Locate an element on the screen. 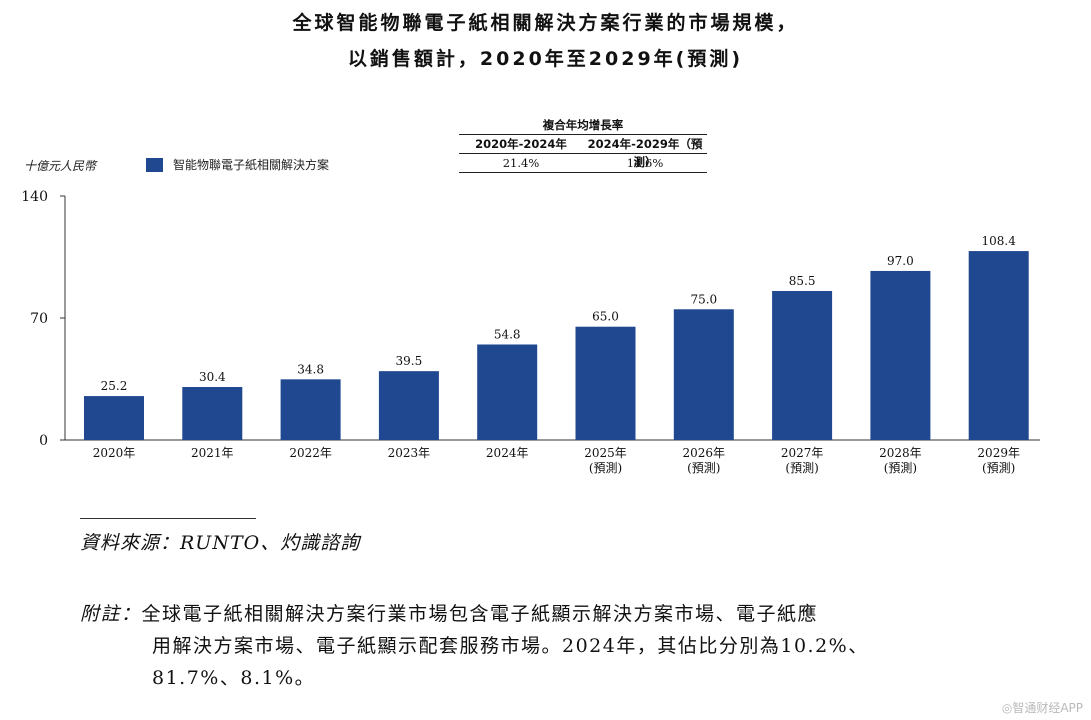  bar-2028 is located at coordinates (900, 355).